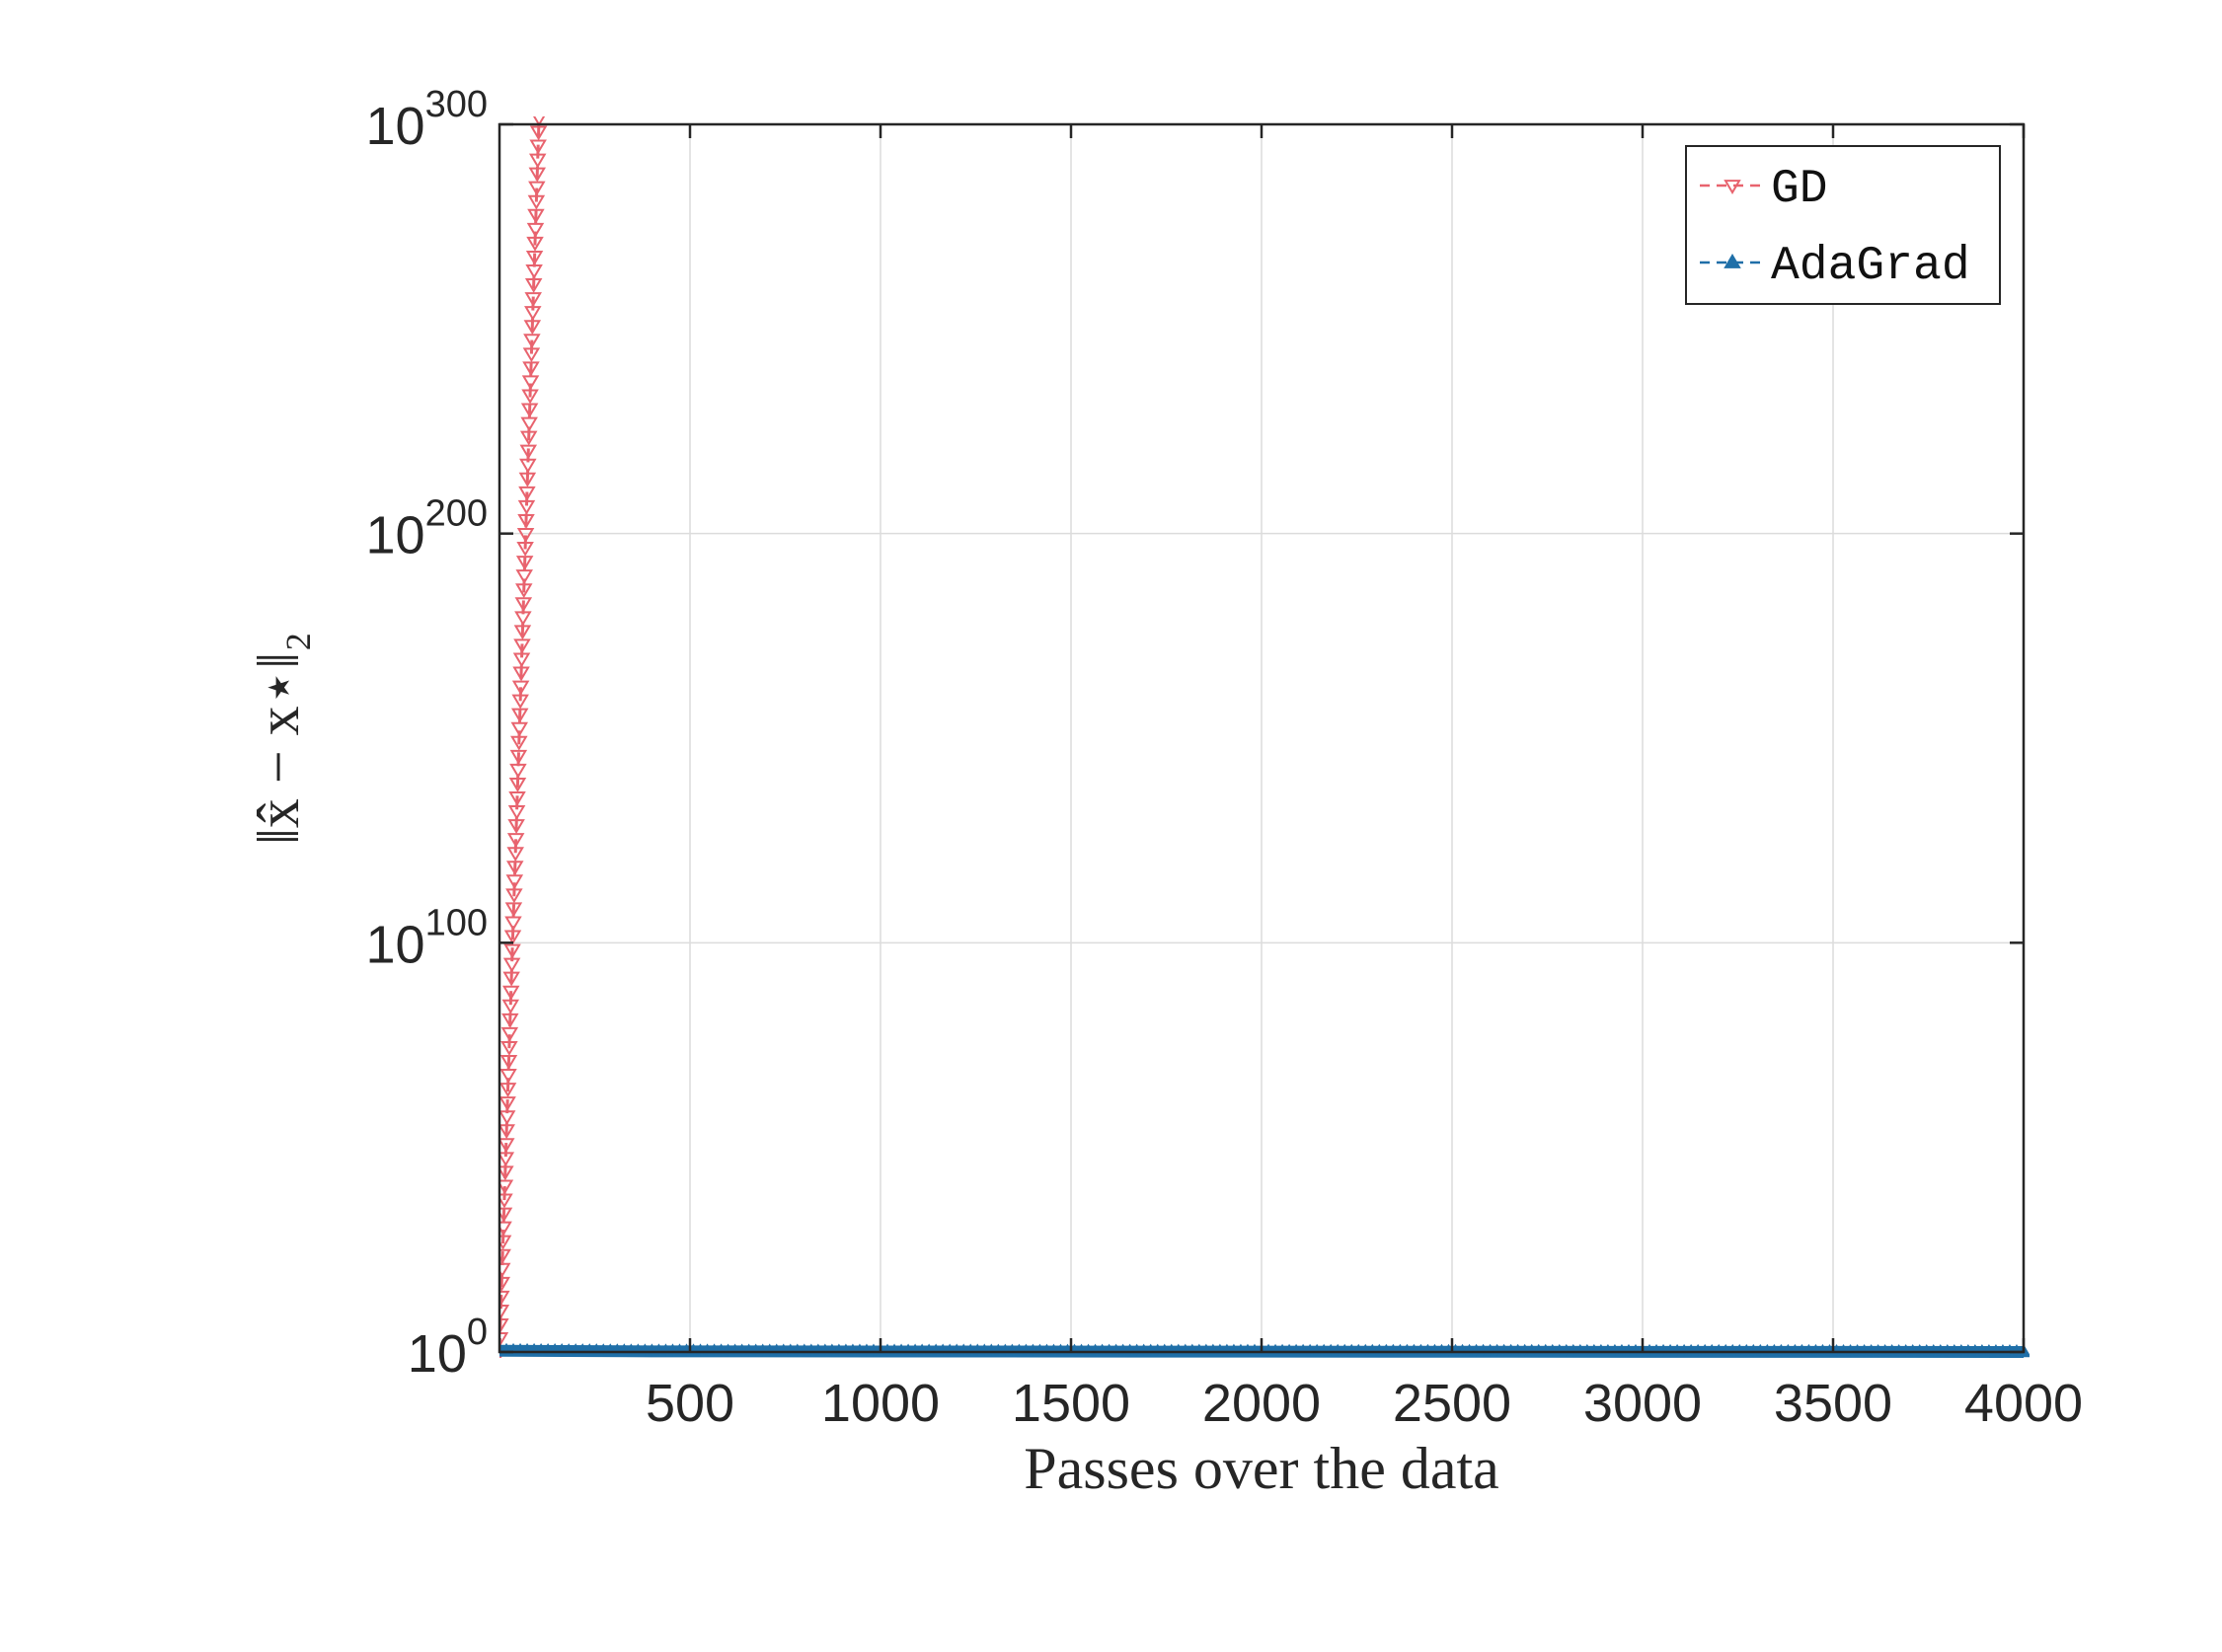 This screenshot has height=1652, width=2222. Describe the element at coordinates (1833, 1403) in the screenshot. I see `x-tick-label: 3500` at that location.